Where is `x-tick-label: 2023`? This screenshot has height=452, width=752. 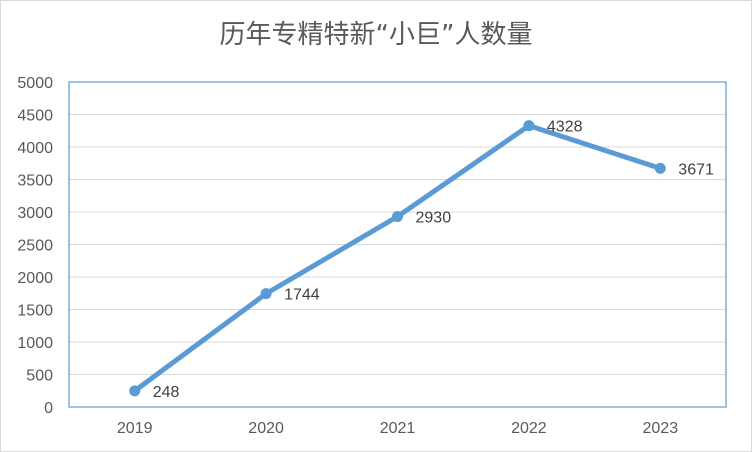 x-tick-label: 2023 is located at coordinates (661, 428).